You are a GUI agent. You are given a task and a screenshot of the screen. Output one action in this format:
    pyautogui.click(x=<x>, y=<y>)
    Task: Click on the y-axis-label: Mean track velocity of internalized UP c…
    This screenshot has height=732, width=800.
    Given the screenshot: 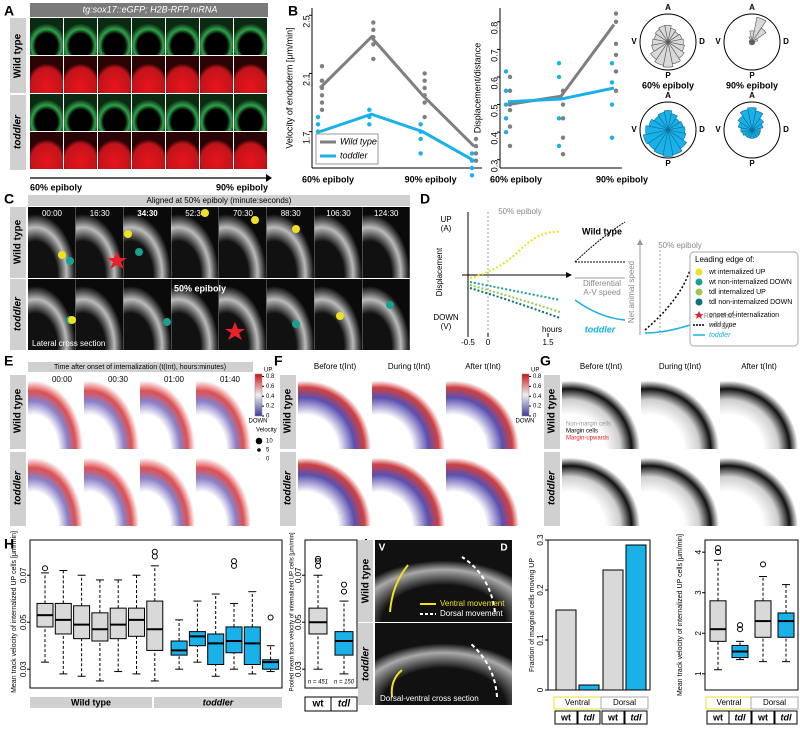 What is the action you would take?
    pyautogui.click(x=14, y=612)
    